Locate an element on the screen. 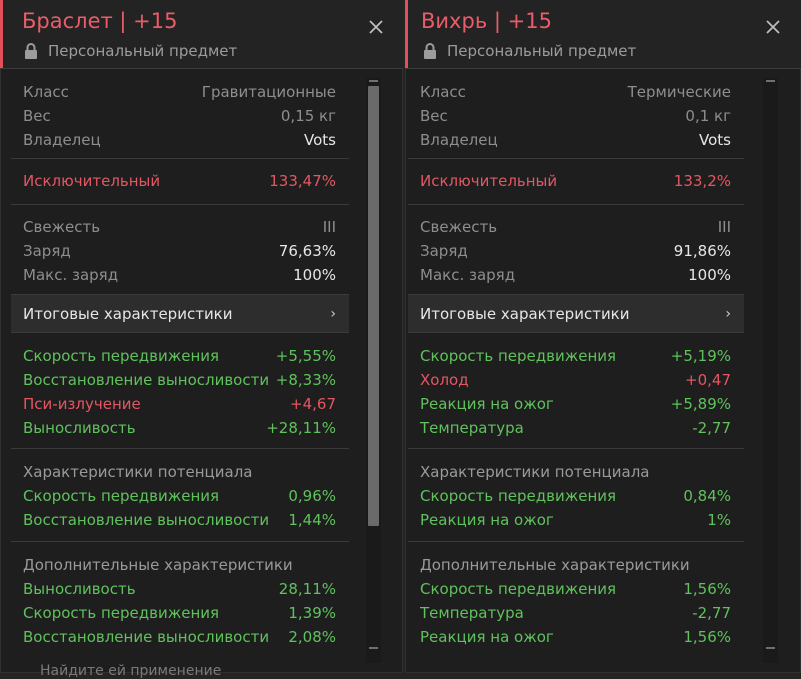  info-row-class: Класс Гравитационные is located at coordinates (179, 92).